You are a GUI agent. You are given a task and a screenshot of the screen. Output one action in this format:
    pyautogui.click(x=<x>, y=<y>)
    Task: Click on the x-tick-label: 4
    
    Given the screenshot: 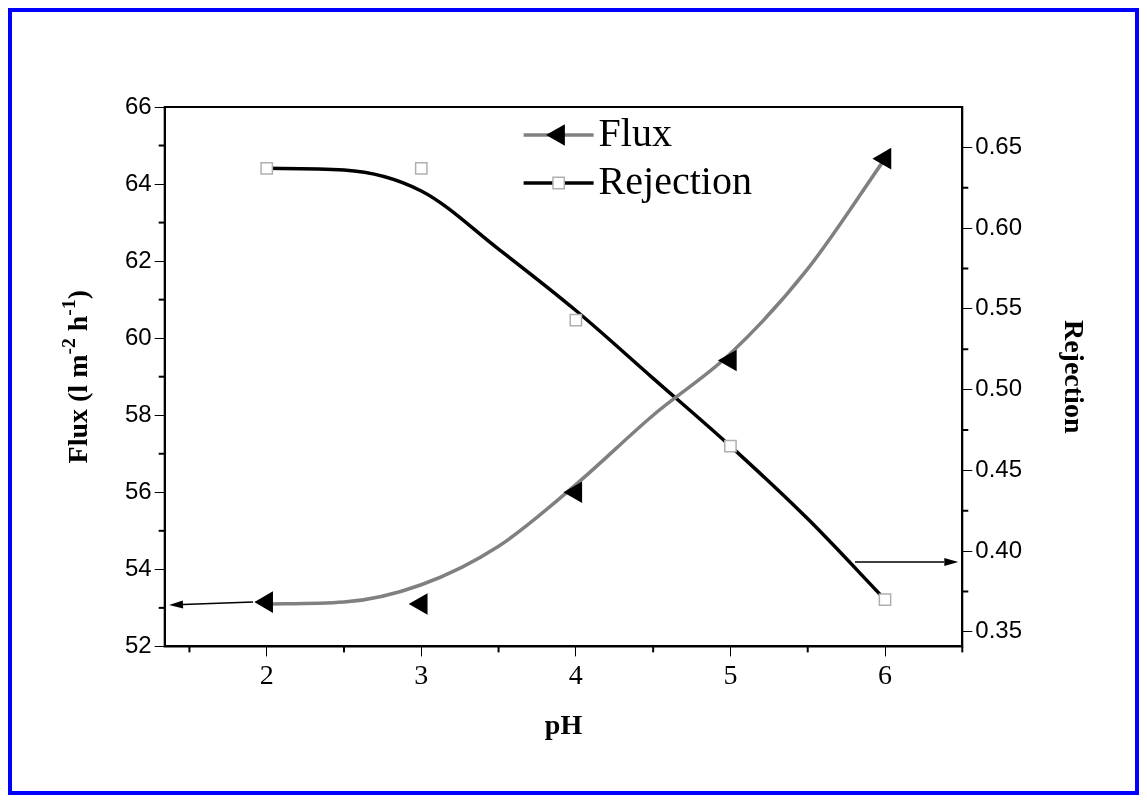 What is the action you would take?
    pyautogui.click(x=575, y=674)
    